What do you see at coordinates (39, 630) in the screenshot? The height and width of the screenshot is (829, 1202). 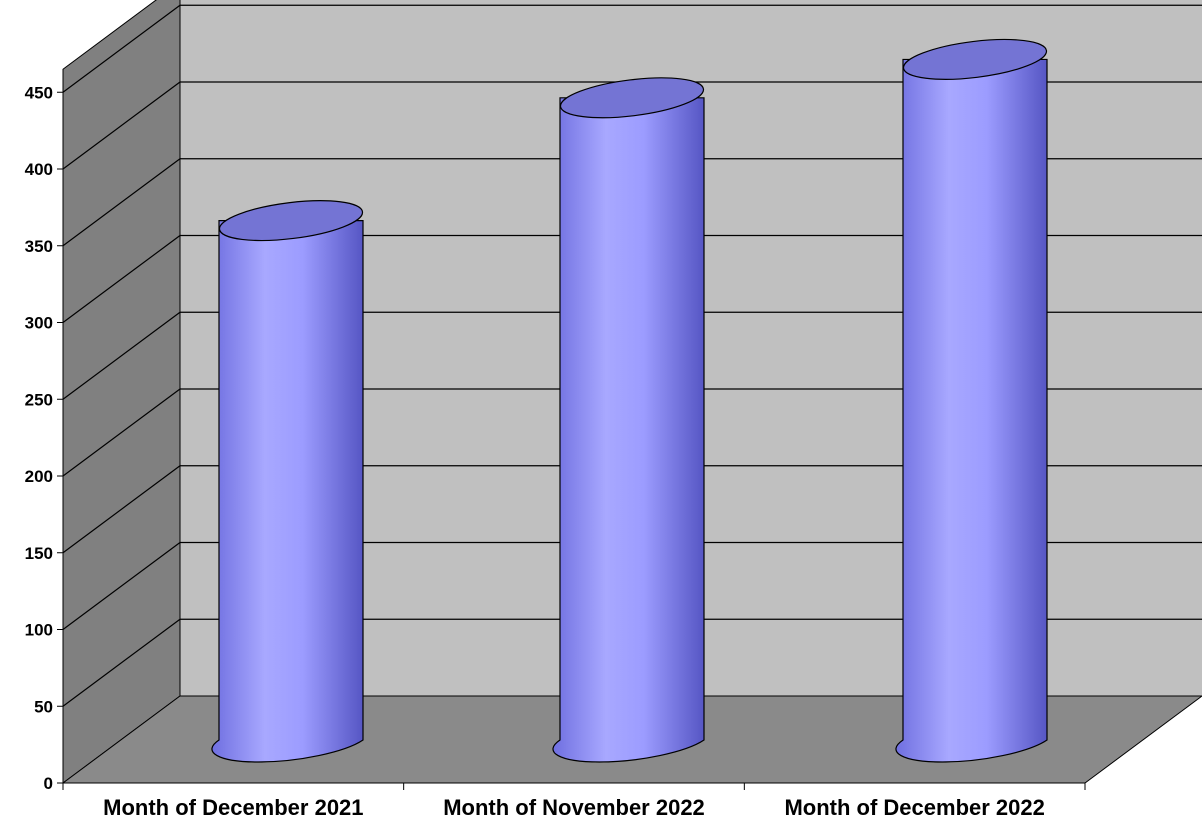 I see `y-tick-label: 100` at bounding box center [39, 630].